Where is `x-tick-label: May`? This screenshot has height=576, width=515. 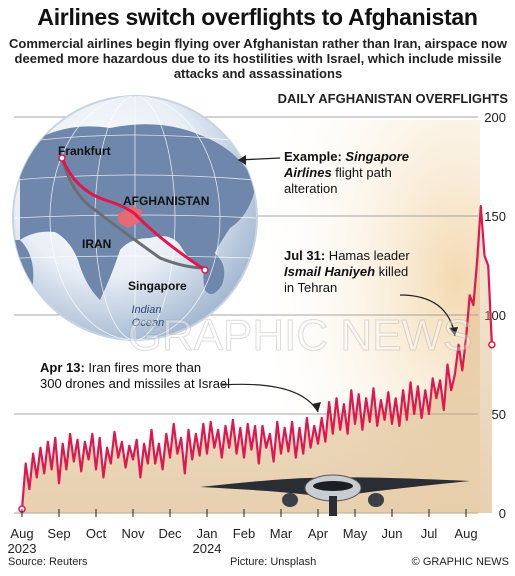
x-tick-label: May is located at coordinates (355, 533).